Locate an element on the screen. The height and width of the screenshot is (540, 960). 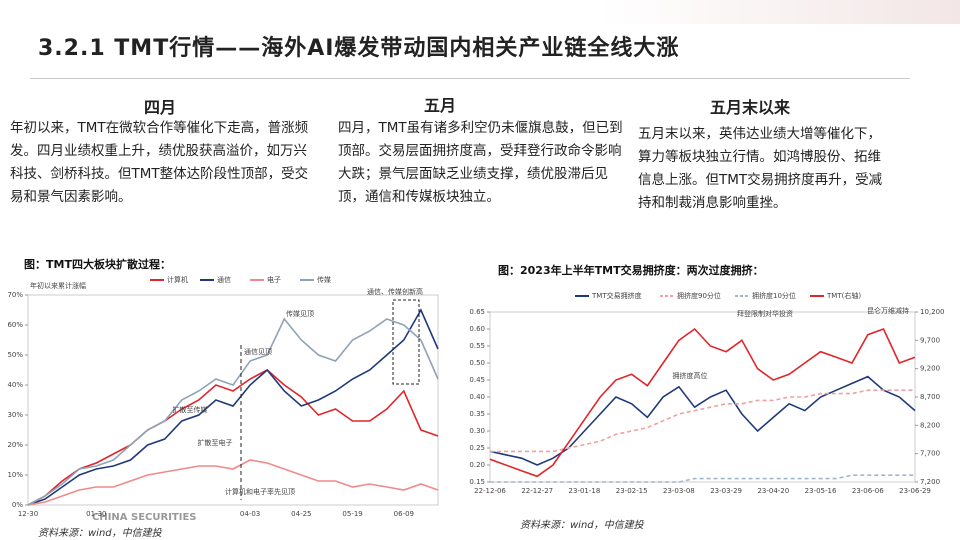
y-tick-label: 0.25 is located at coordinates (477, 448).